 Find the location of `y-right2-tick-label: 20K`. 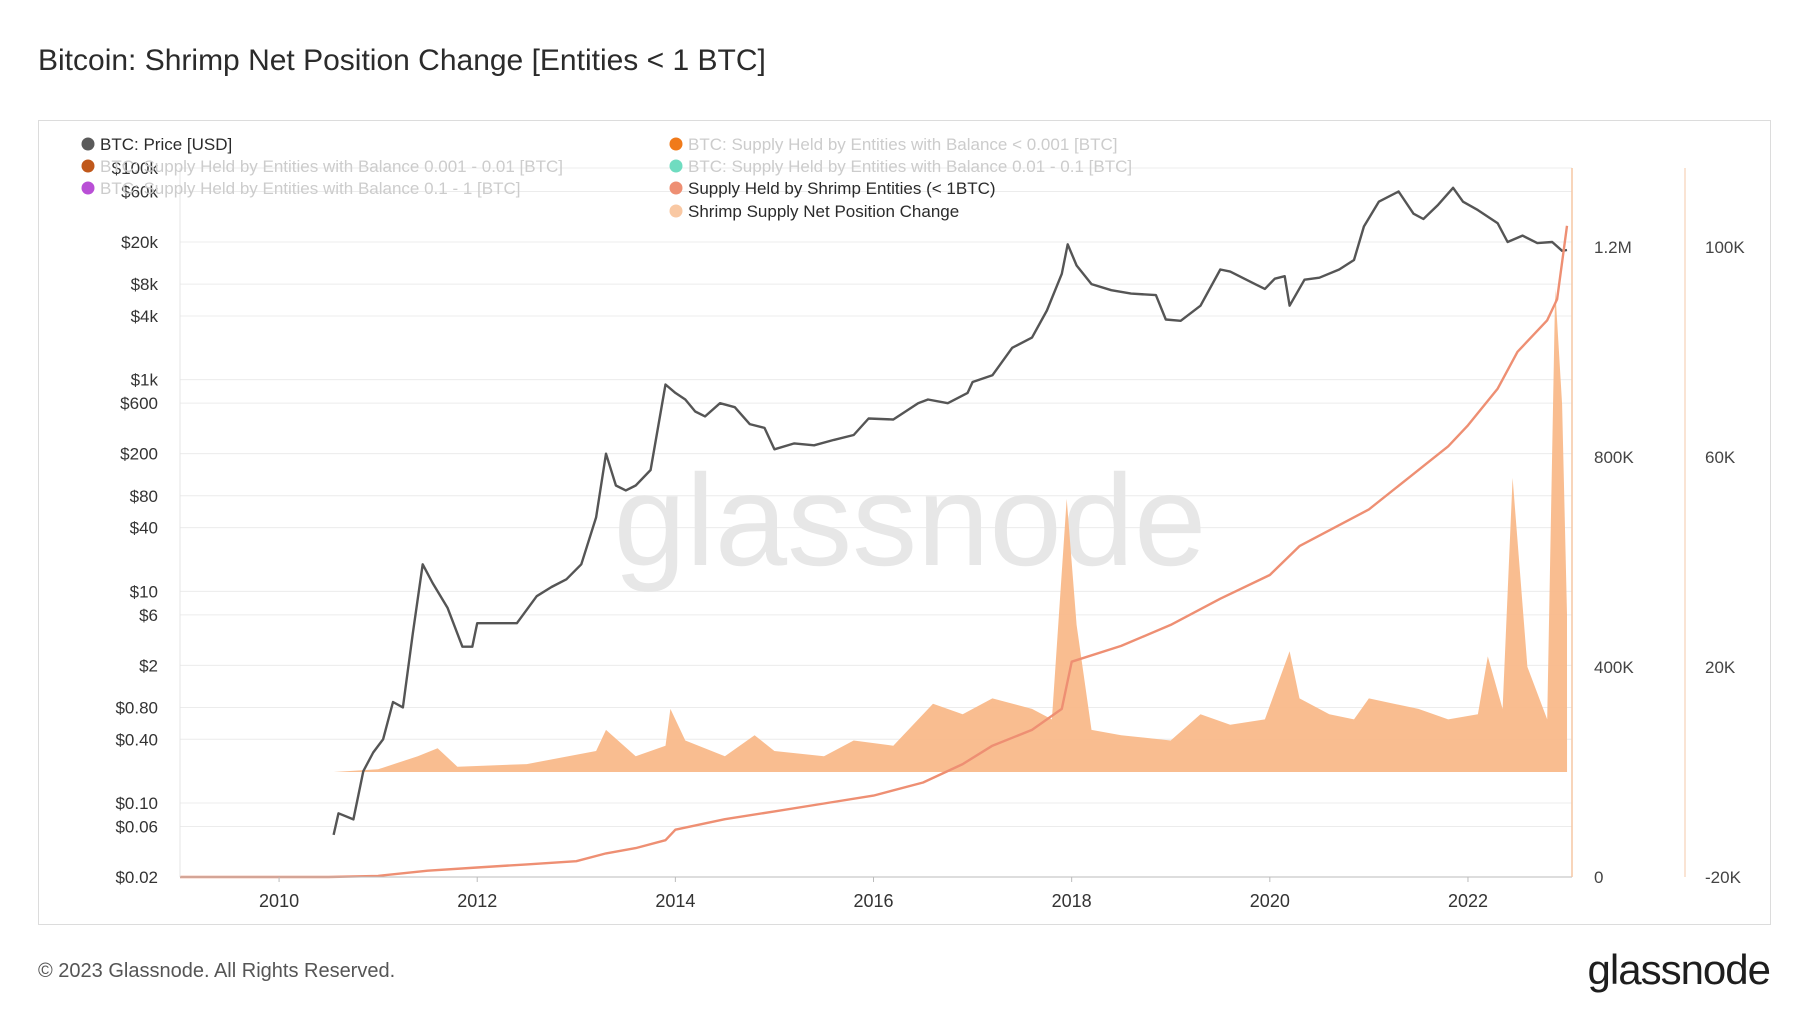

y-right2-tick-label: 20K is located at coordinates (1720, 667).